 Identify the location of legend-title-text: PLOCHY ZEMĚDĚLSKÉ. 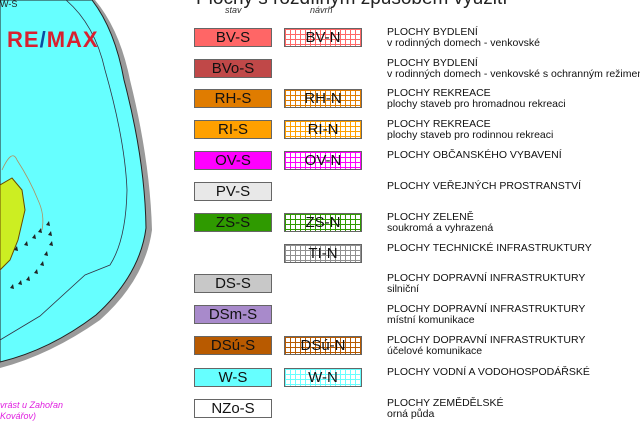
(445, 403).